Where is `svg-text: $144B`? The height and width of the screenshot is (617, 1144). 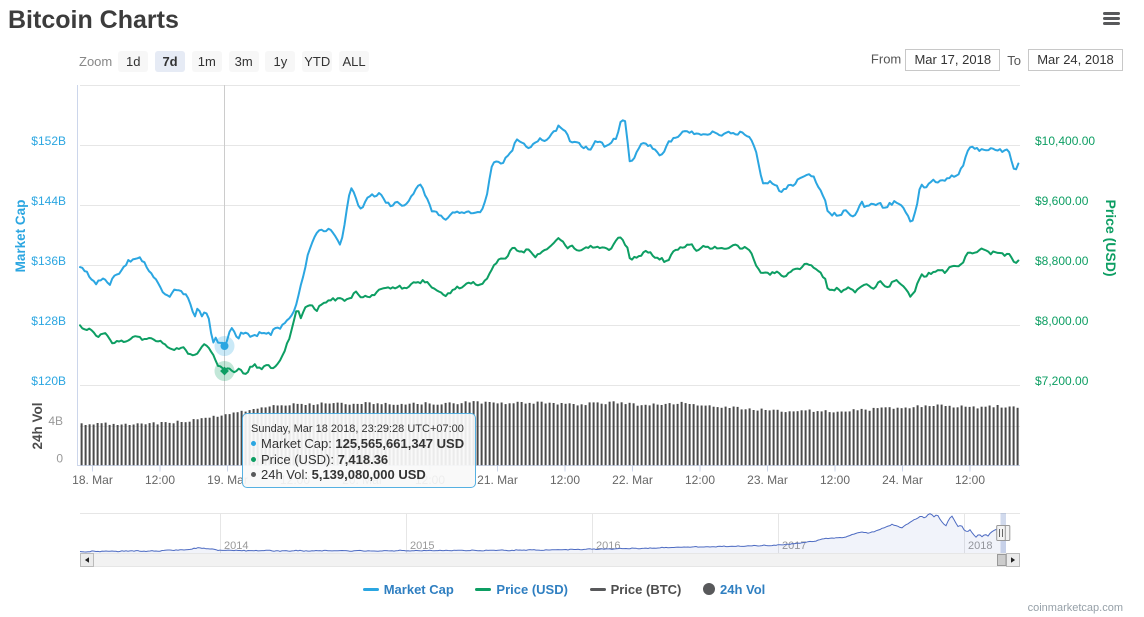 svg-text: $144B is located at coordinates (48, 201).